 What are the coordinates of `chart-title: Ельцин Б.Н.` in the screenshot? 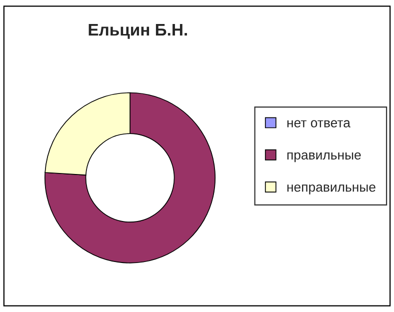 It's located at (137, 31).